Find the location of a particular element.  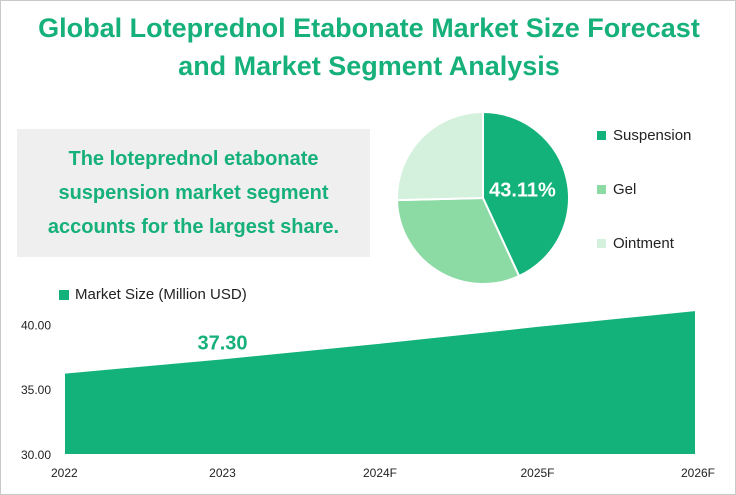

title-line-2: and Market Segment Analysis is located at coordinates (369, 66).